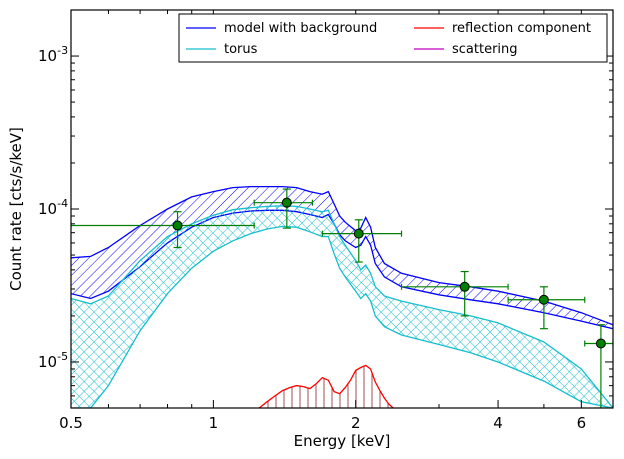 The width and height of the screenshot is (624, 459). Describe the element at coordinates (53, 207) in the screenshot. I see `y-tick-label-1: 10⁻⁴` at that location.